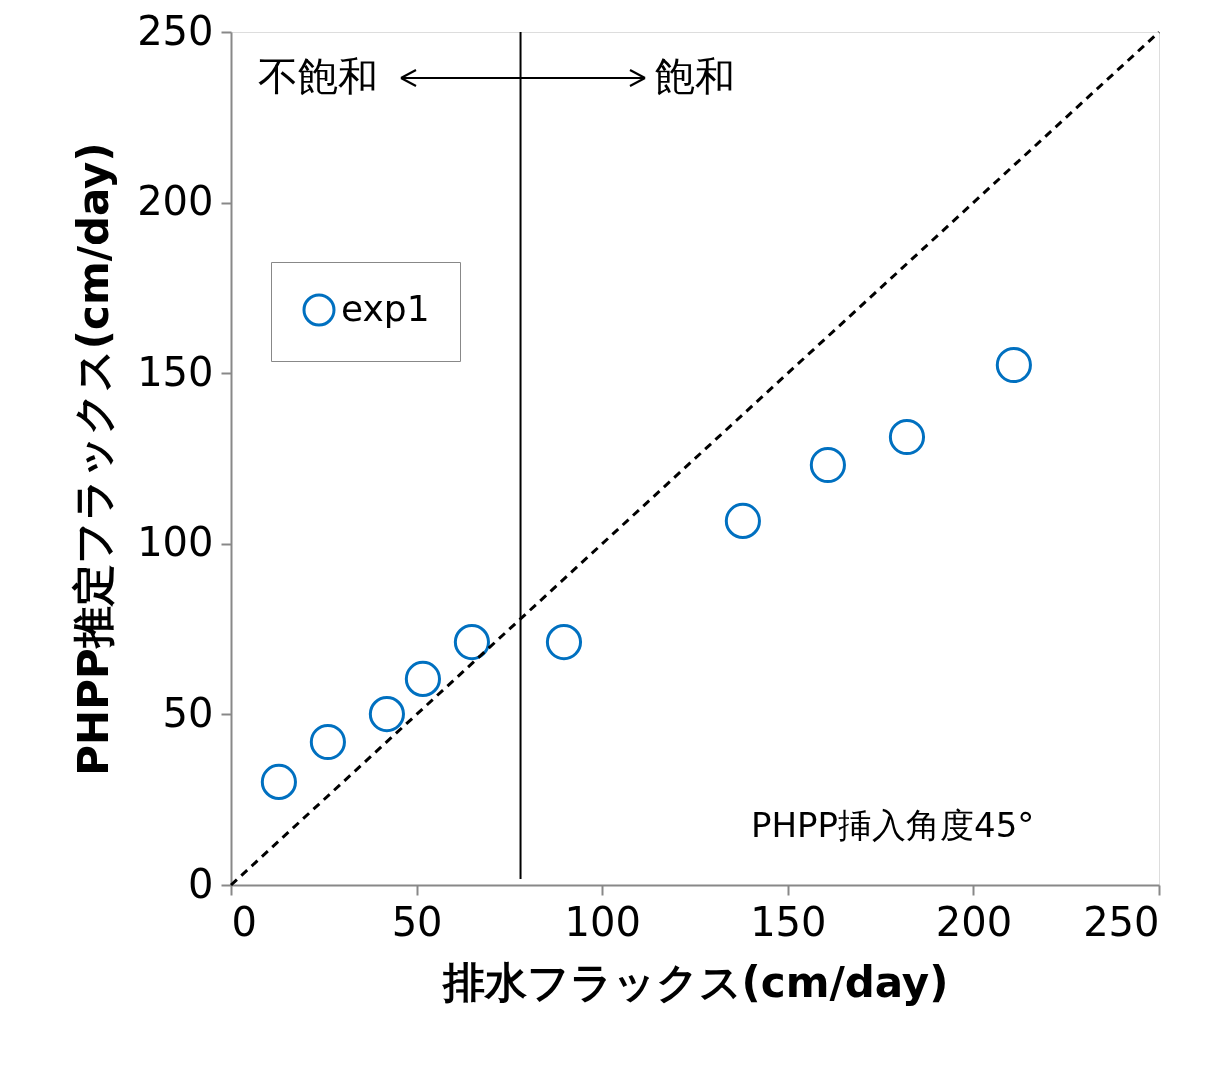 The width and height of the screenshot is (1209, 1078). I want to click on y-tick-label: 0, so click(201, 883).